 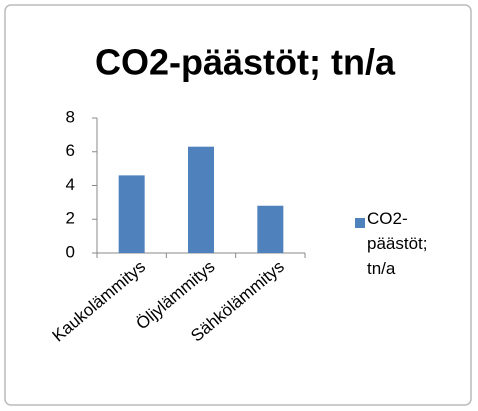 What do you see at coordinates (70, 116) in the screenshot?
I see `y-tick-label: 8` at bounding box center [70, 116].